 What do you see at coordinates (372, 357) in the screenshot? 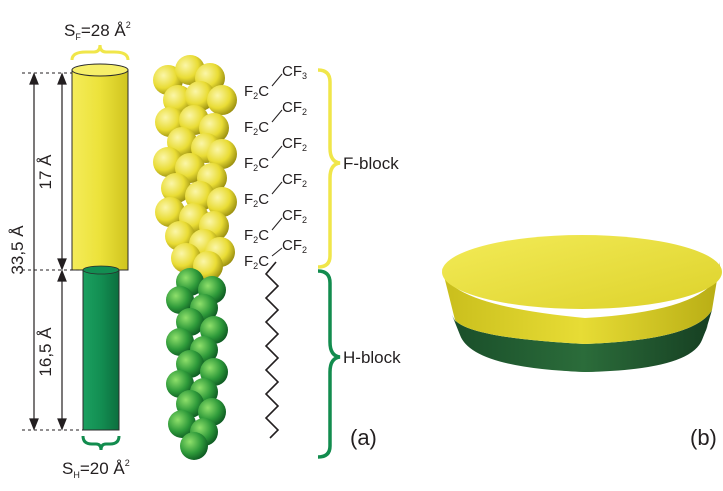
I see `h-block-label: H-block` at bounding box center [372, 357].